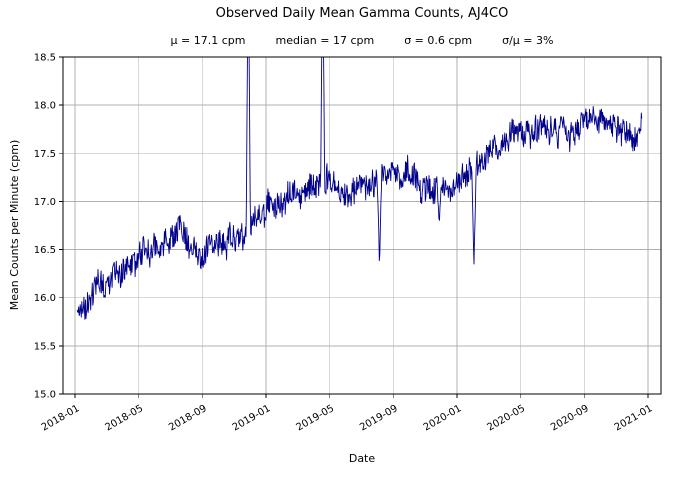  I want to click on y-tick-label: 16.5, so click(45, 250).